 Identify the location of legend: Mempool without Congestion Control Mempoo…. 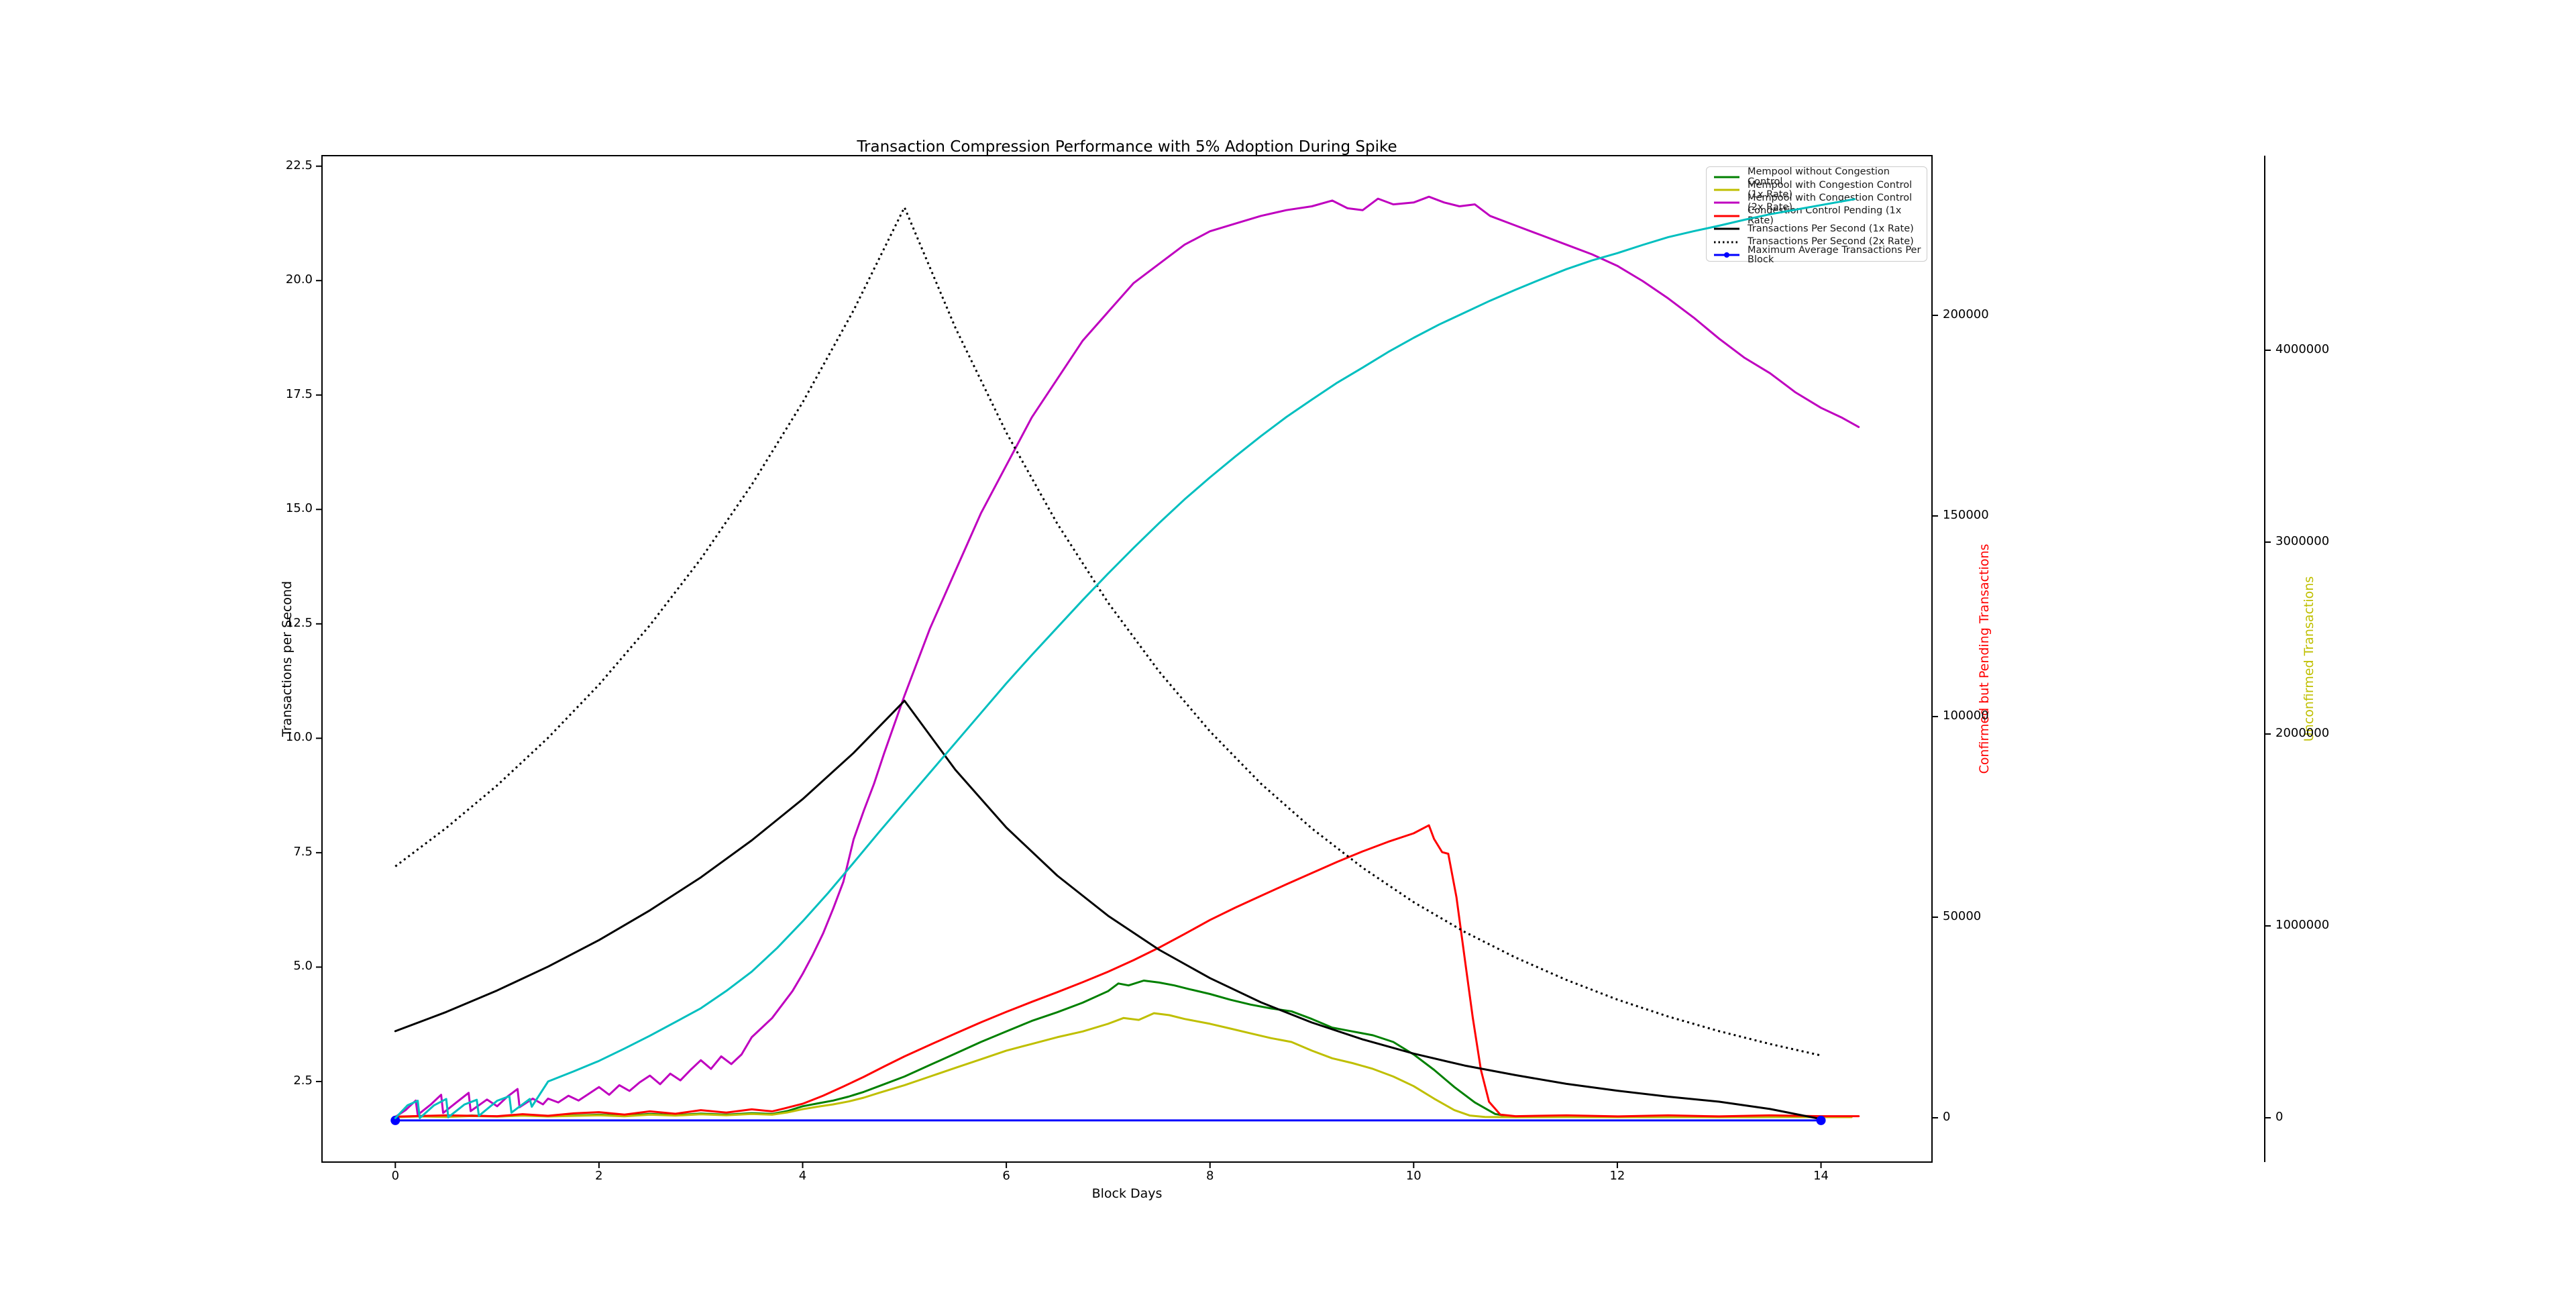
(1816, 215).